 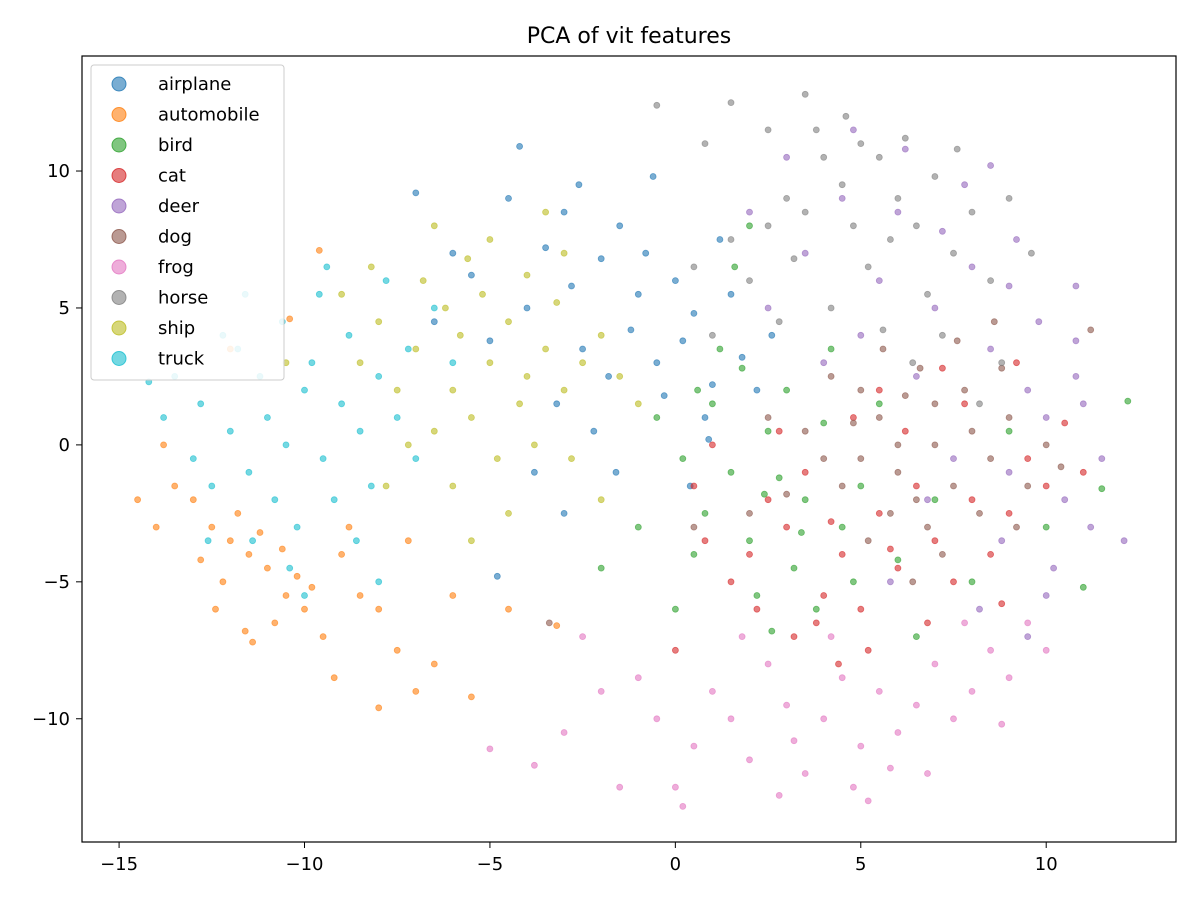 I want to click on x-tick-label: 5, so click(x=860, y=864).